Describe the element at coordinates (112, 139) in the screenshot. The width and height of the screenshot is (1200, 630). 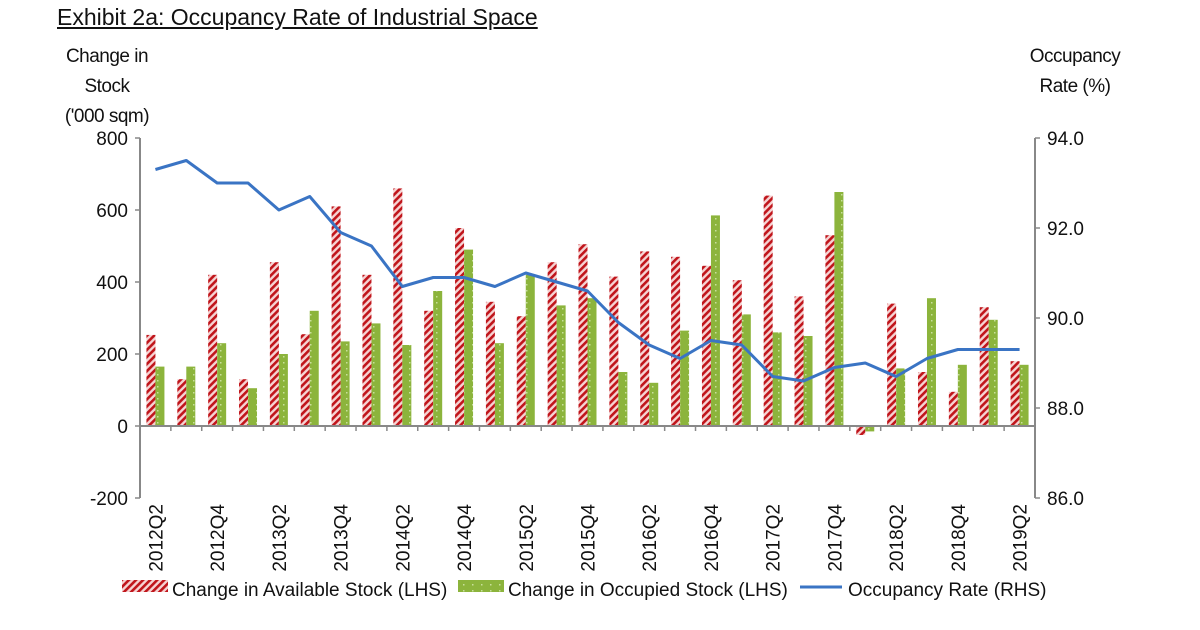
I see `left-tick-label: 800` at that location.